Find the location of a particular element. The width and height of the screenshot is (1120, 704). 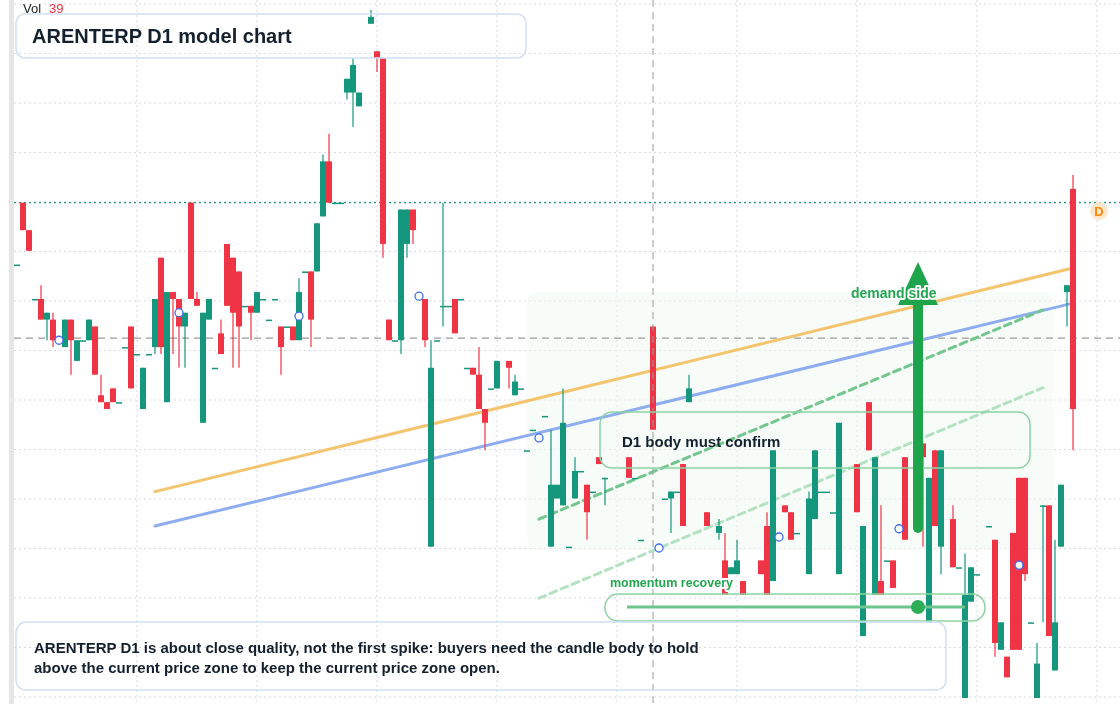

annotation: D1 body must confirm is located at coordinates (701, 441).